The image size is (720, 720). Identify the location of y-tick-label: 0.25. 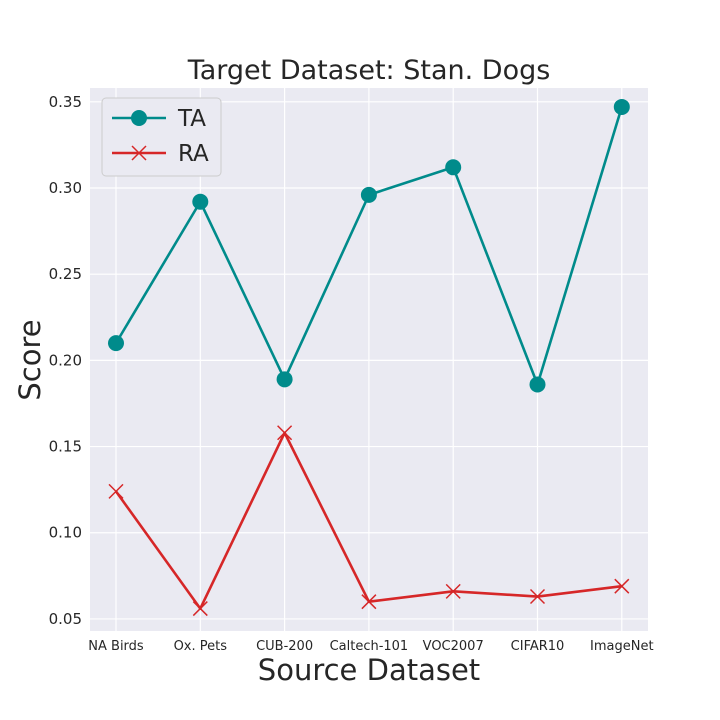
(65, 274).